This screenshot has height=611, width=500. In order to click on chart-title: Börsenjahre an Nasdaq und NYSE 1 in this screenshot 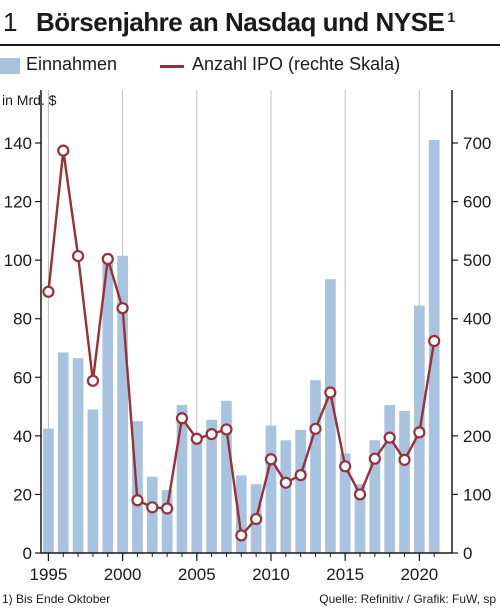, I will do `click(245, 22)`.